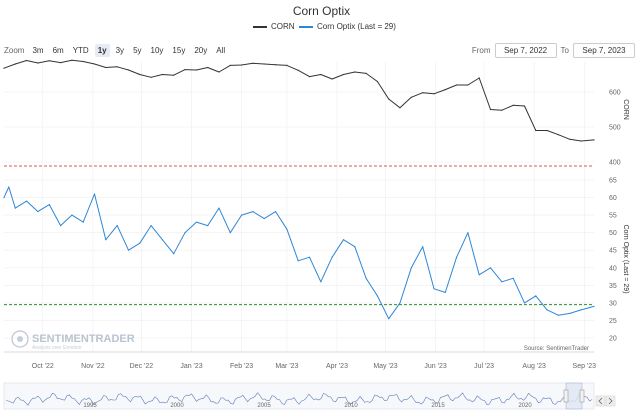  I want to click on x-tick-label: Jun '23, so click(435, 366).